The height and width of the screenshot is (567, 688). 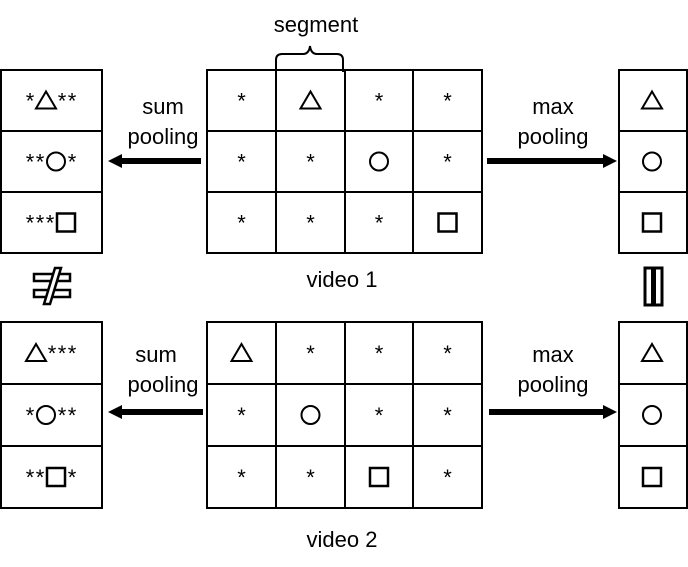 I want to click on video-1-label: video 1, so click(x=342, y=279).